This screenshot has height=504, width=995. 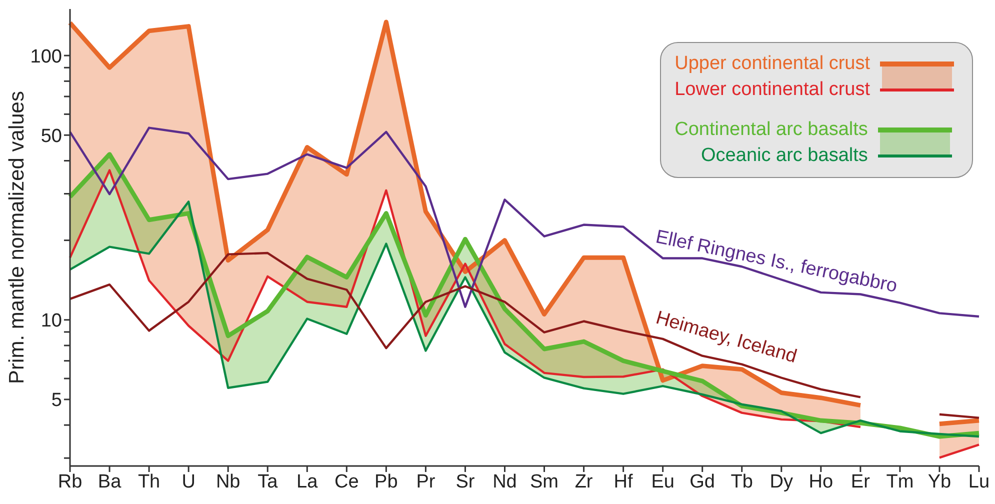 I want to click on x-tick-label: Dy, so click(x=782, y=481).